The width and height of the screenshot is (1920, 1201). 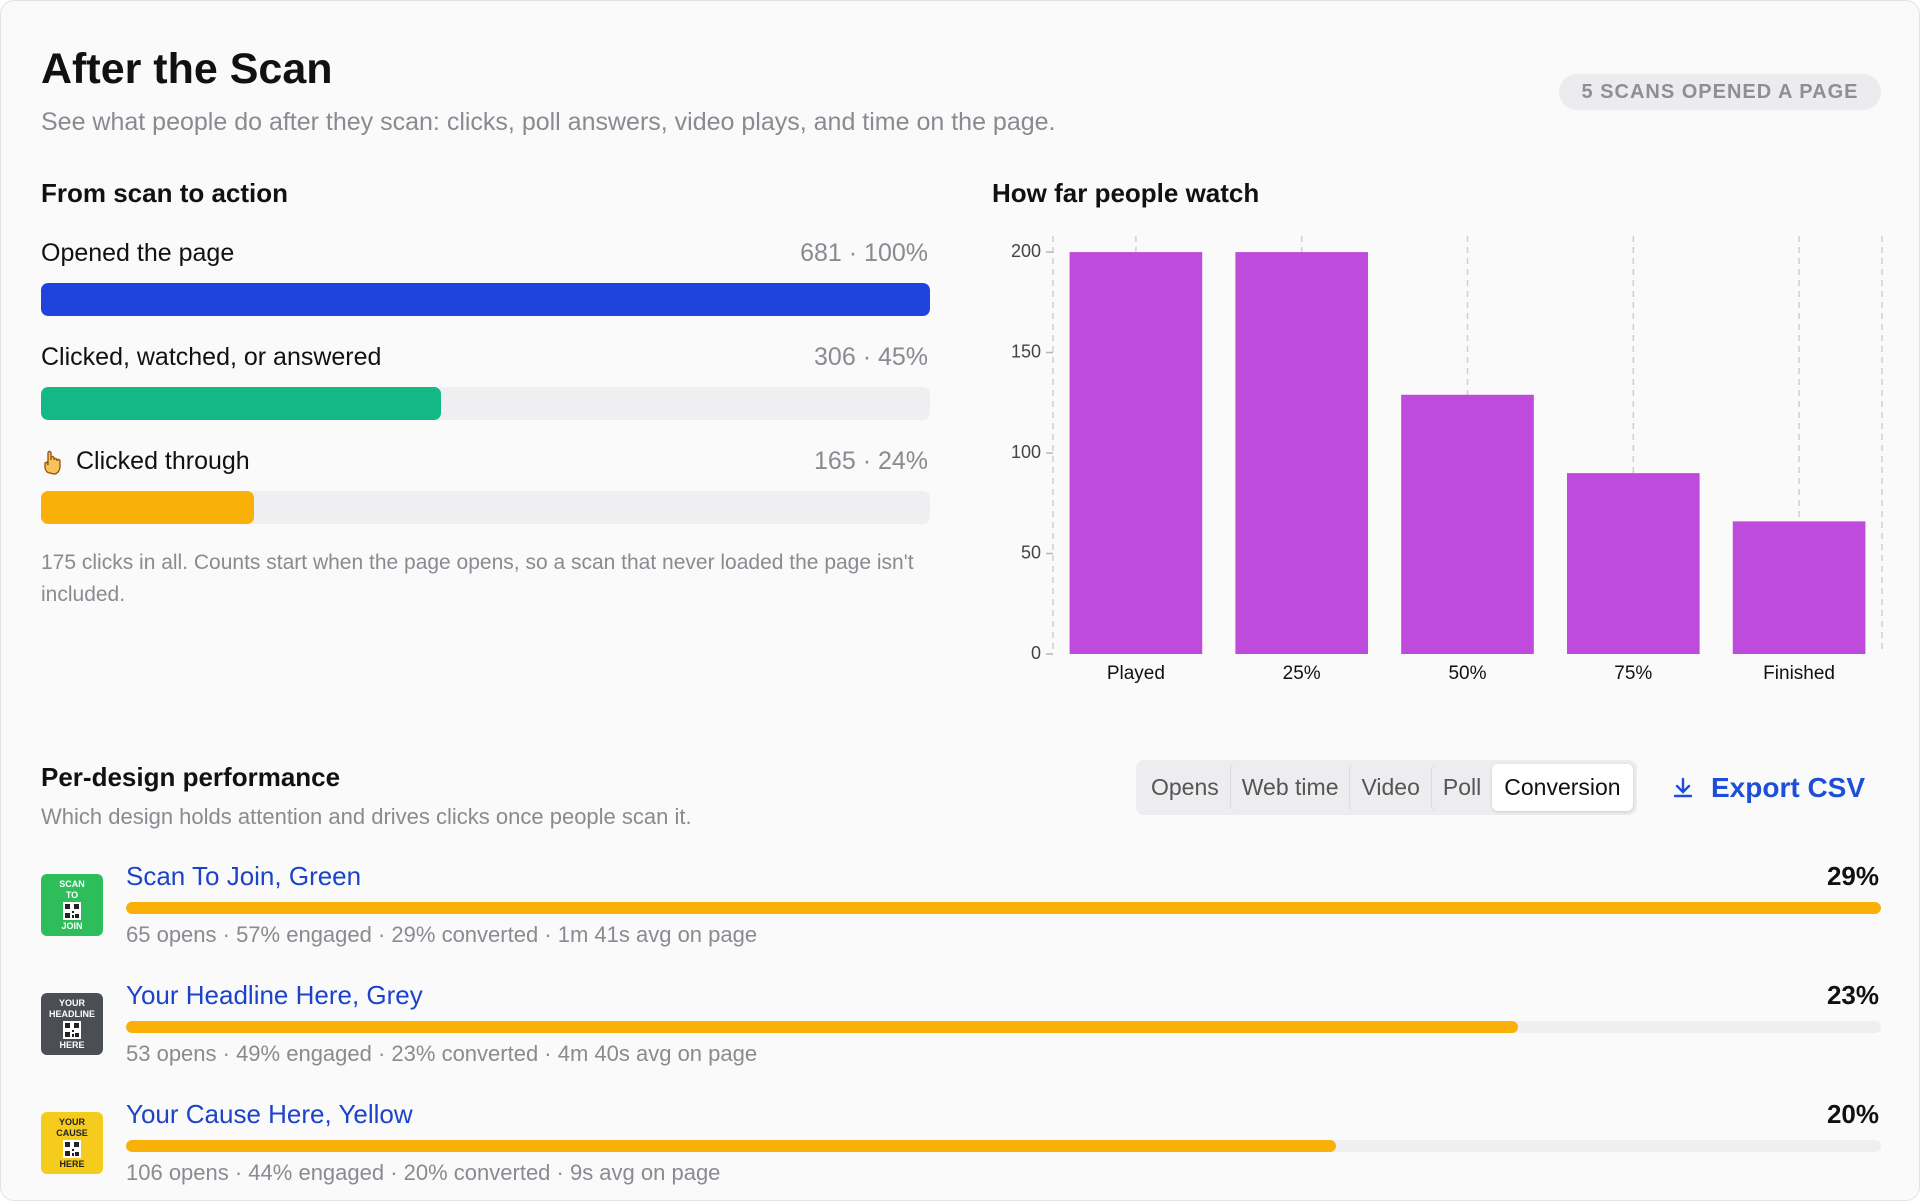 What do you see at coordinates (1026, 251) in the screenshot?
I see `y-tick-label: 200` at bounding box center [1026, 251].